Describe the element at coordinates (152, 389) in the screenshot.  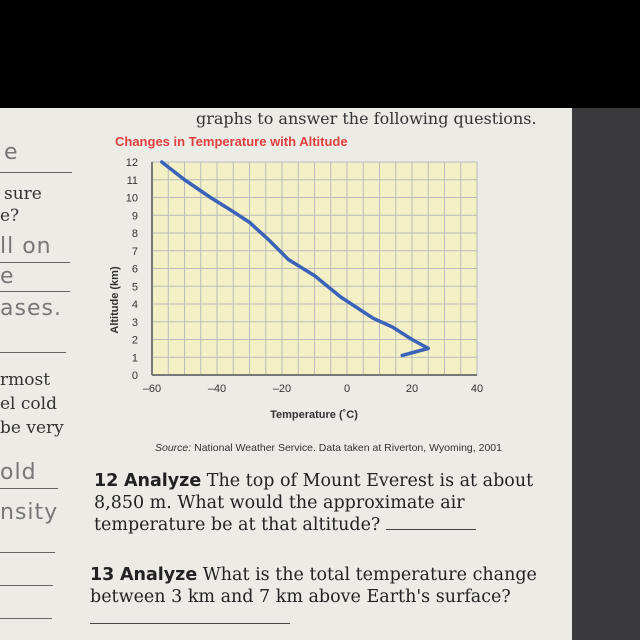
I see `x-tick-label: –60` at that location.